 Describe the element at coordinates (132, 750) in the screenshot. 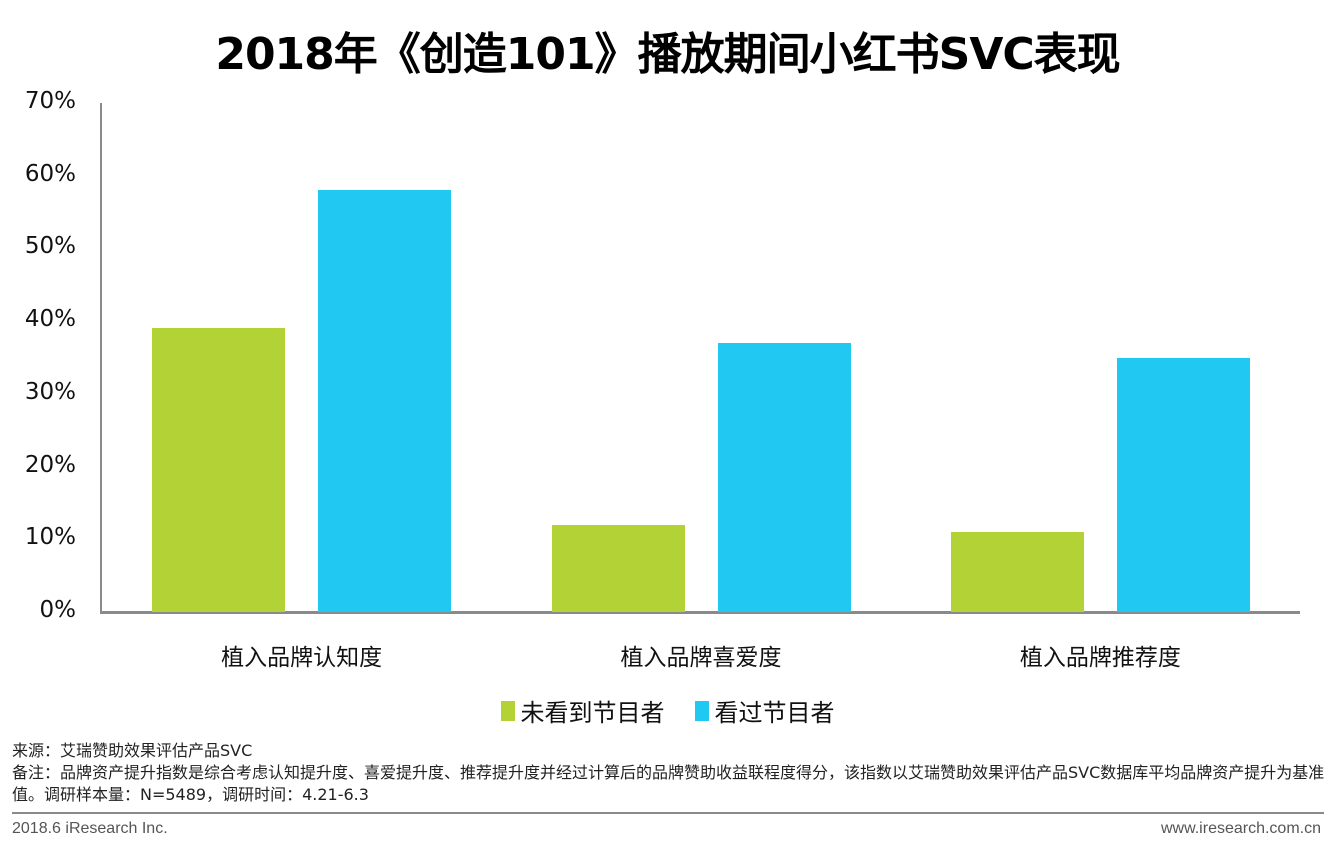

I see `source-note: 来源：艾瑞赞助效果评估产品SVC` at that location.